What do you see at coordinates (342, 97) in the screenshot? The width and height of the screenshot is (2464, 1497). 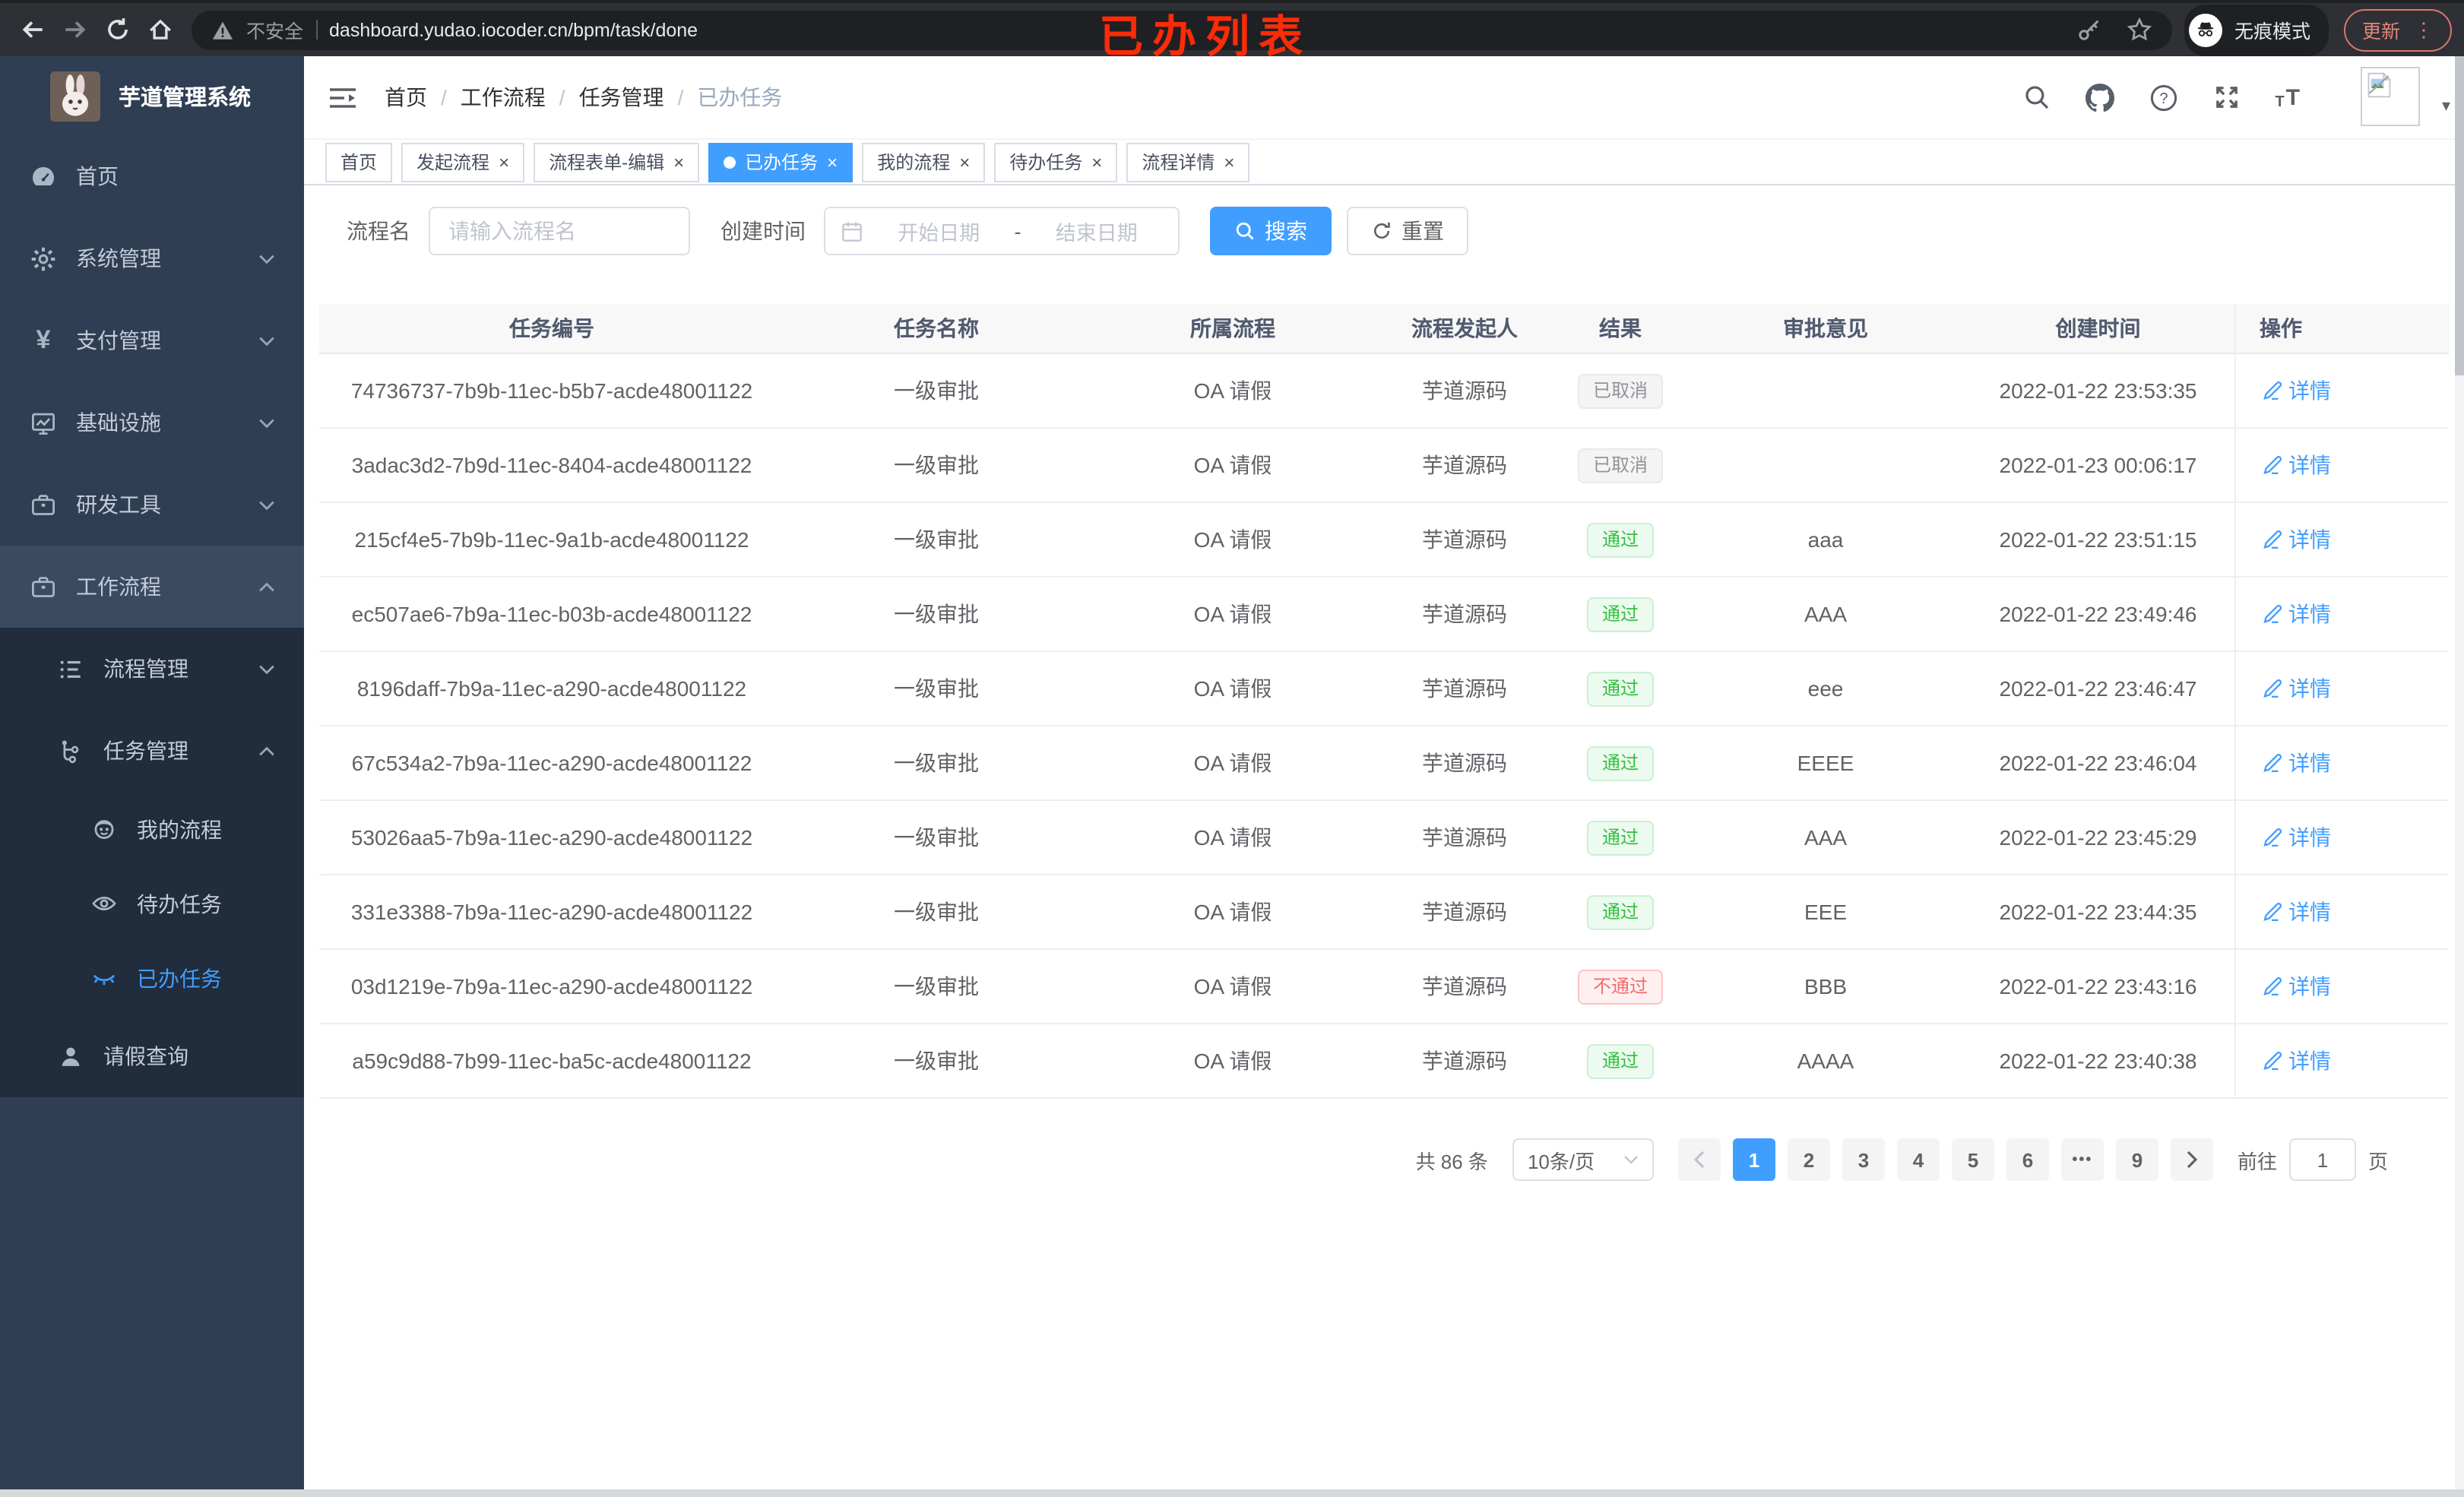 I see `sidebar-fold-icon` at bounding box center [342, 97].